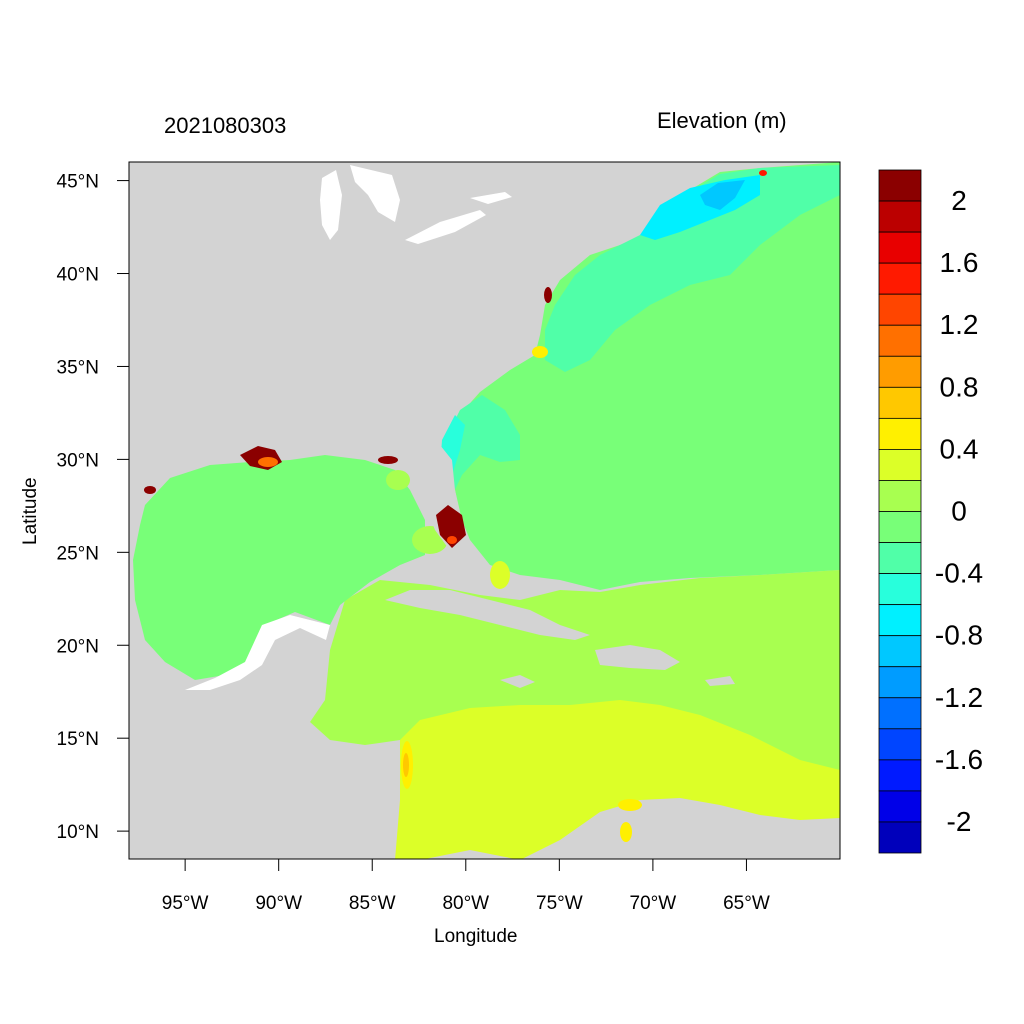  What do you see at coordinates (78, 832) in the screenshot?
I see `y-tick-label: 10°N` at bounding box center [78, 832].